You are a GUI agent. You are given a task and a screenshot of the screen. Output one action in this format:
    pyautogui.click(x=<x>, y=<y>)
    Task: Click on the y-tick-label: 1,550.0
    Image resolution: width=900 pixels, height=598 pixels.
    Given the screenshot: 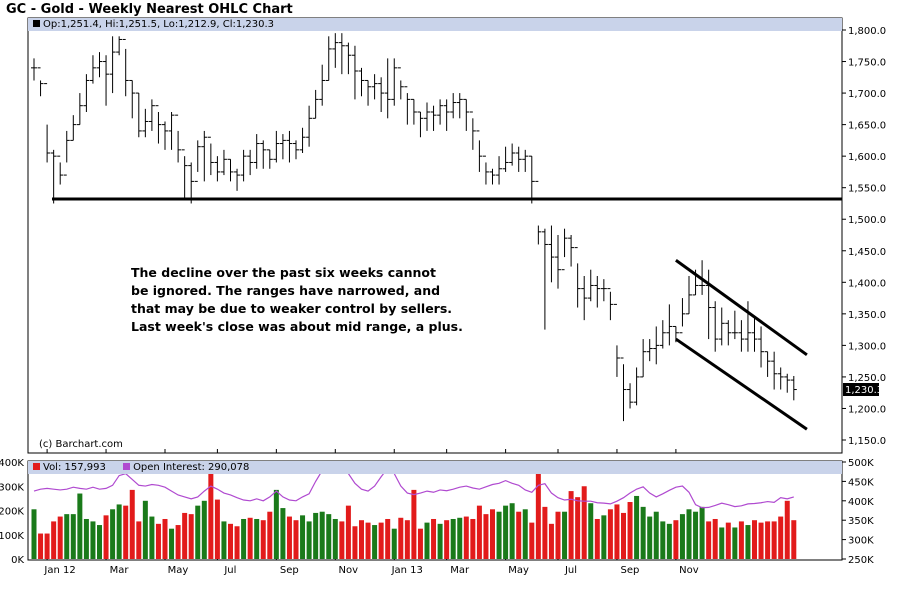 What is the action you would take?
    pyautogui.click(x=867, y=189)
    